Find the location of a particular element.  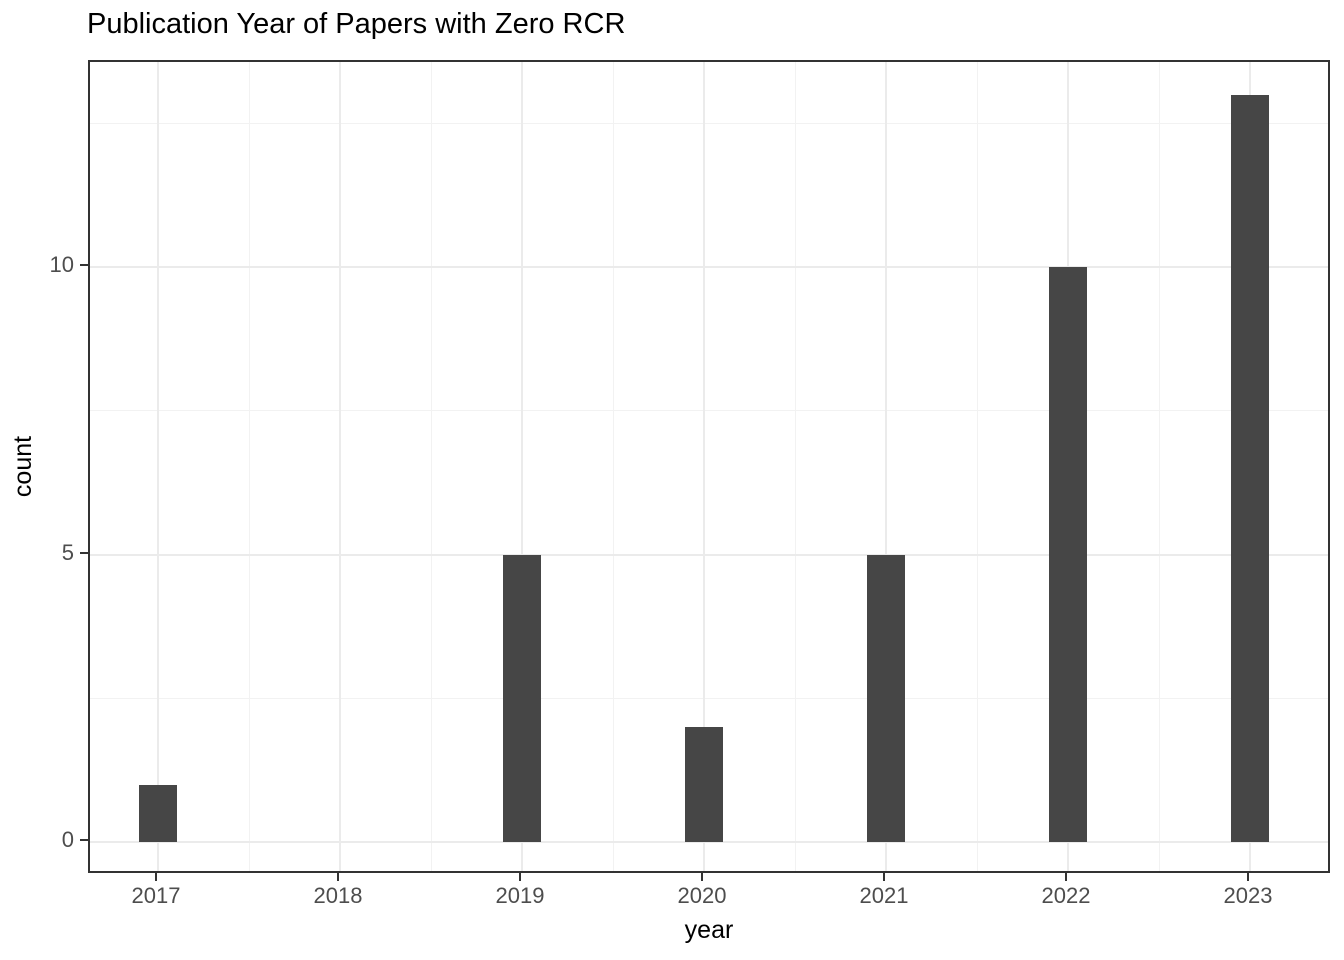

y-tick-label-5: 5 is located at coordinates (67, 552).